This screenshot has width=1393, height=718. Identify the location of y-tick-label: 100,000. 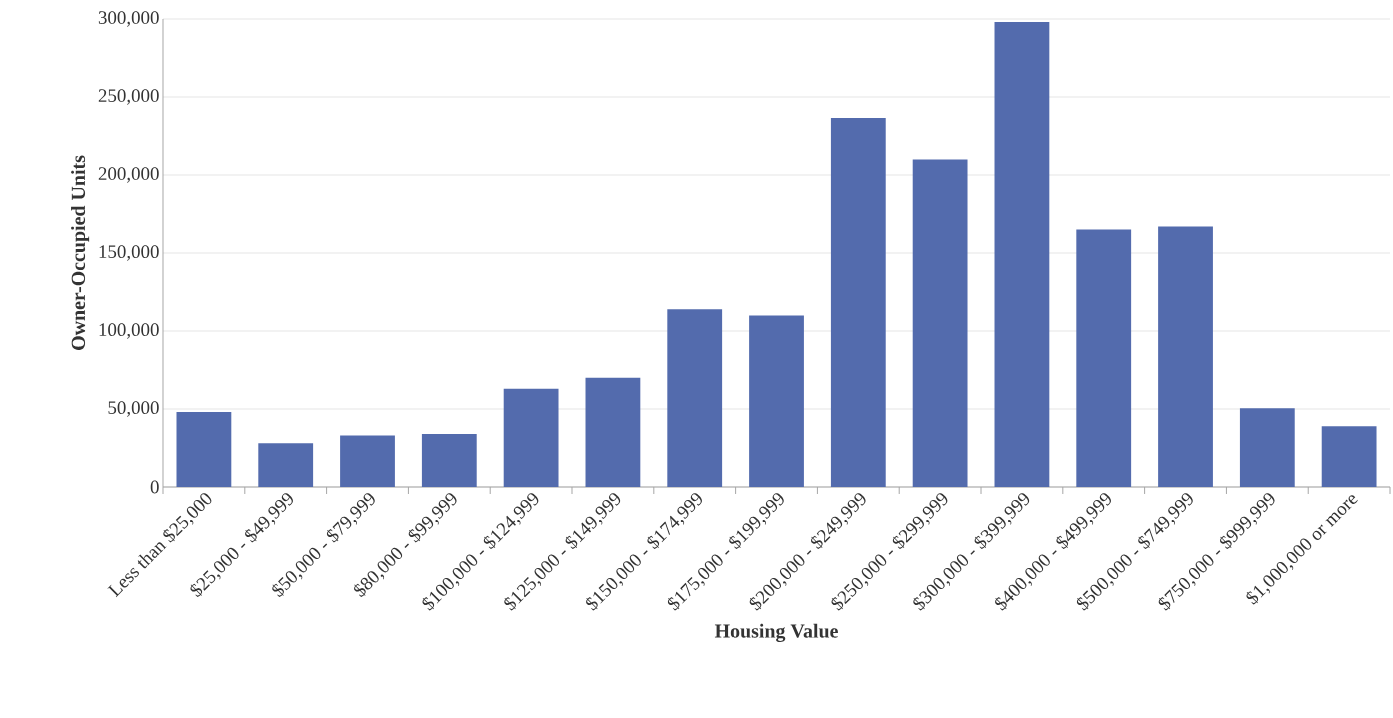
(129, 331).